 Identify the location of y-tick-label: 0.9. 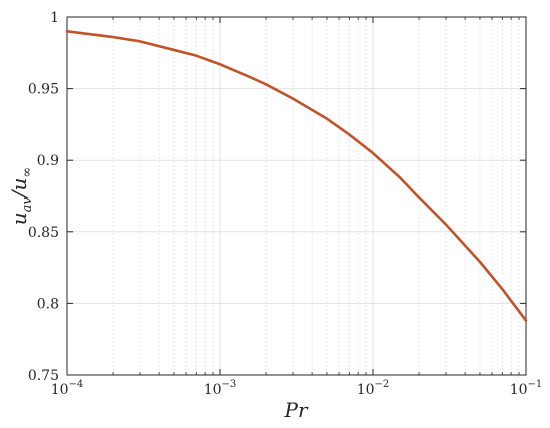
(48, 161).